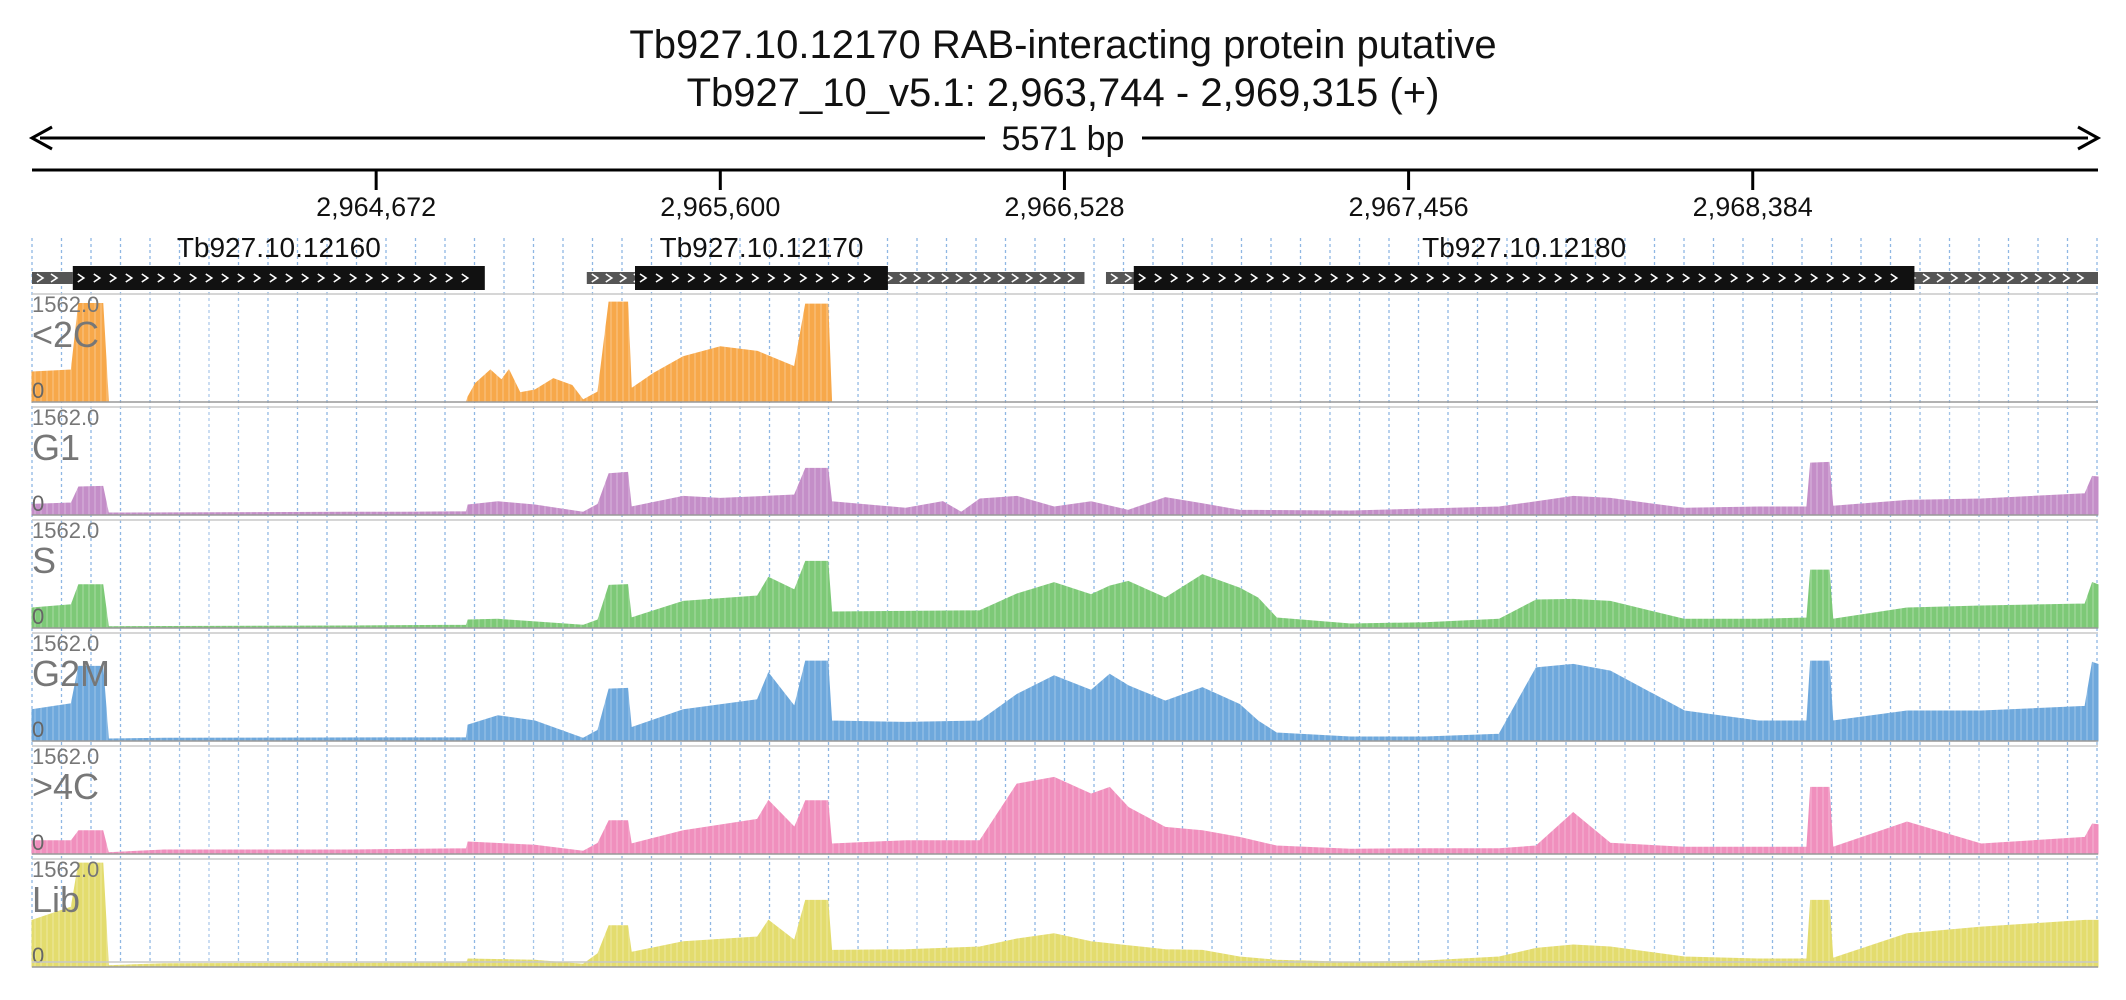 Image resolution: width=2126 pixels, height=1000 pixels. What do you see at coordinates (720, 207) in the screenshot?
I see `axis-tick-label: 2,965,600` at bounding box center [720, 207].